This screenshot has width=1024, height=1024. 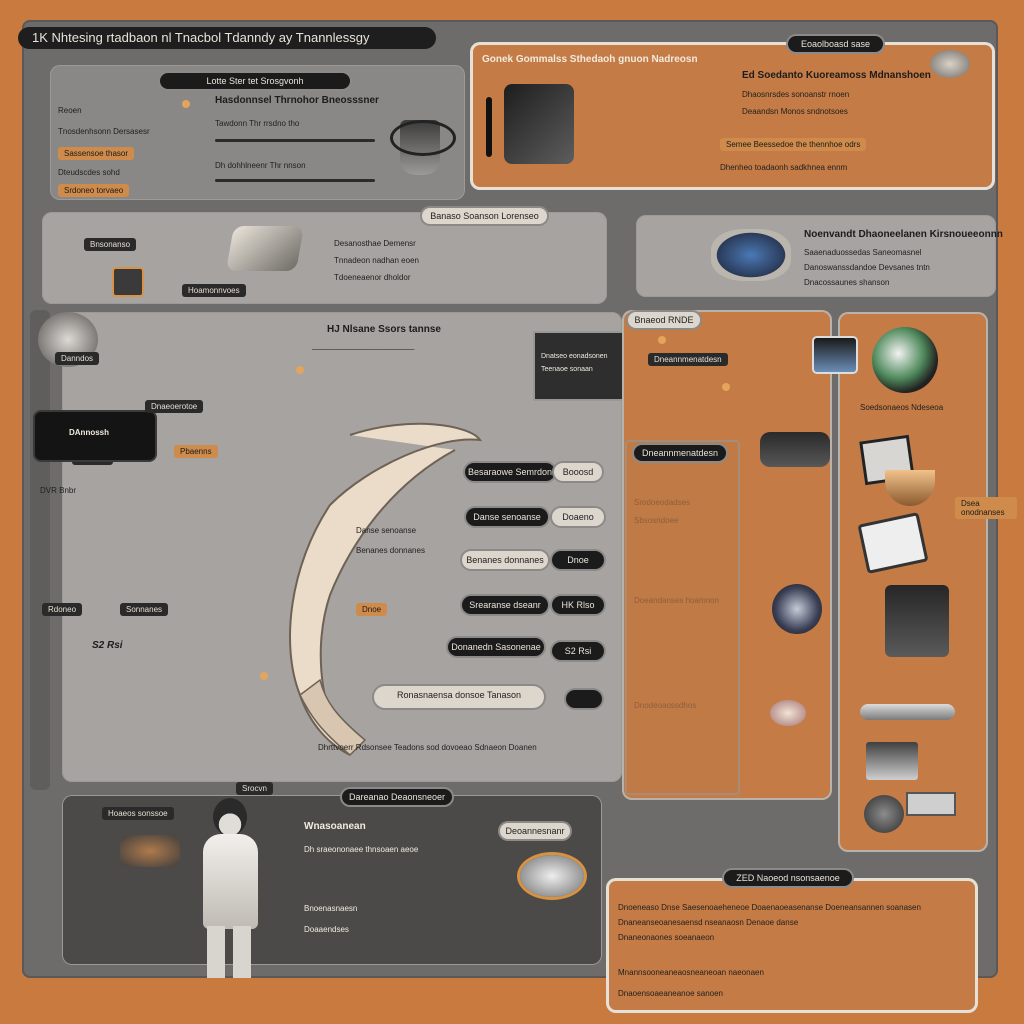 What do you see at coordinates (230, 817) in the screenshot?
I see `person-head` at bounding box center [230, 817].